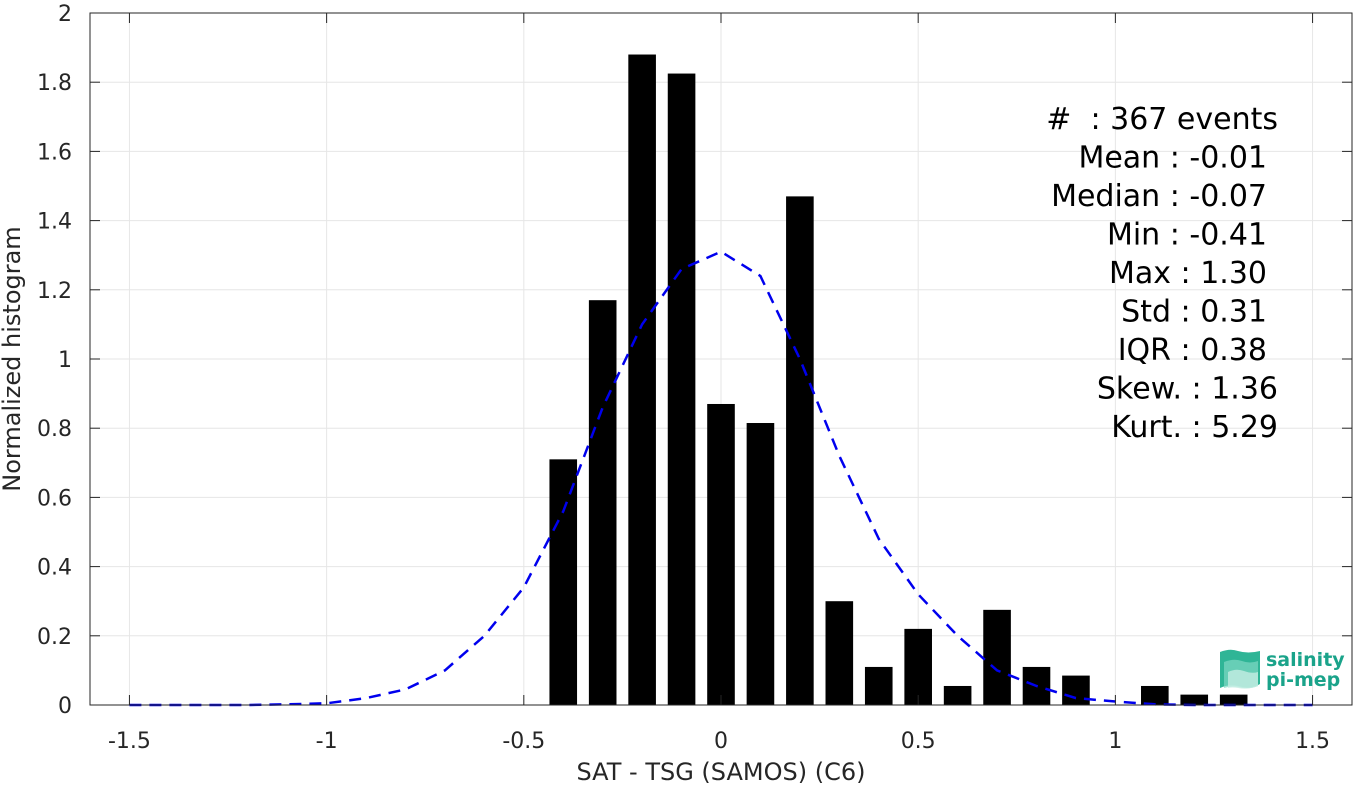 The width and height of the screenshot is (1367, 785). Describe the element at coordinates (65, 706) in the screenshot. I see `y-tick-label-0: 0` at that location.